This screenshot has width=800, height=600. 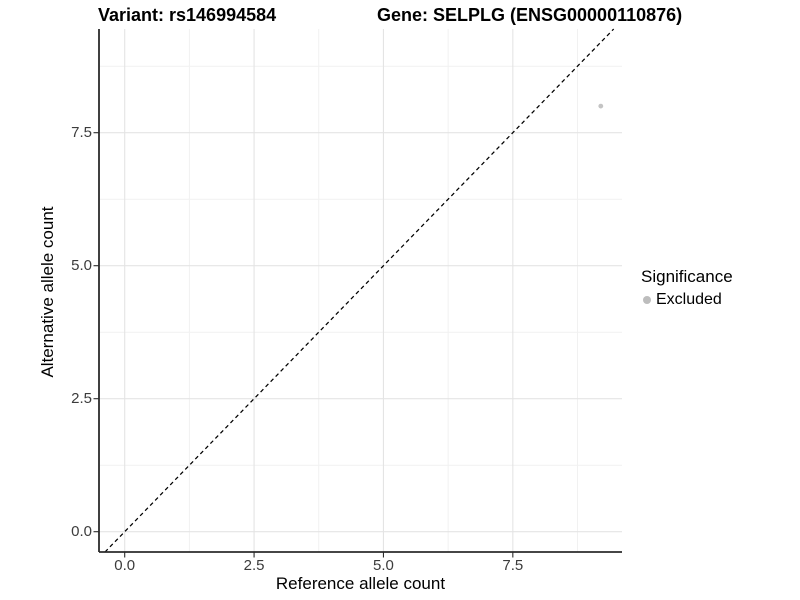 What do you see at coordinates (383, 565) in the screenshot?
I see `x-tick-label: 5.0` at bounding box center [383, 565].